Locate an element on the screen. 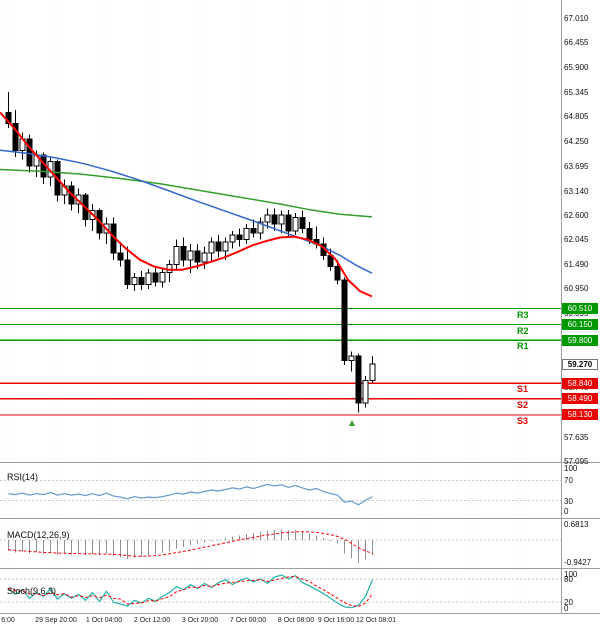 The image size is (600, 636). support-label: S2 is located at coordinates (523, 404).